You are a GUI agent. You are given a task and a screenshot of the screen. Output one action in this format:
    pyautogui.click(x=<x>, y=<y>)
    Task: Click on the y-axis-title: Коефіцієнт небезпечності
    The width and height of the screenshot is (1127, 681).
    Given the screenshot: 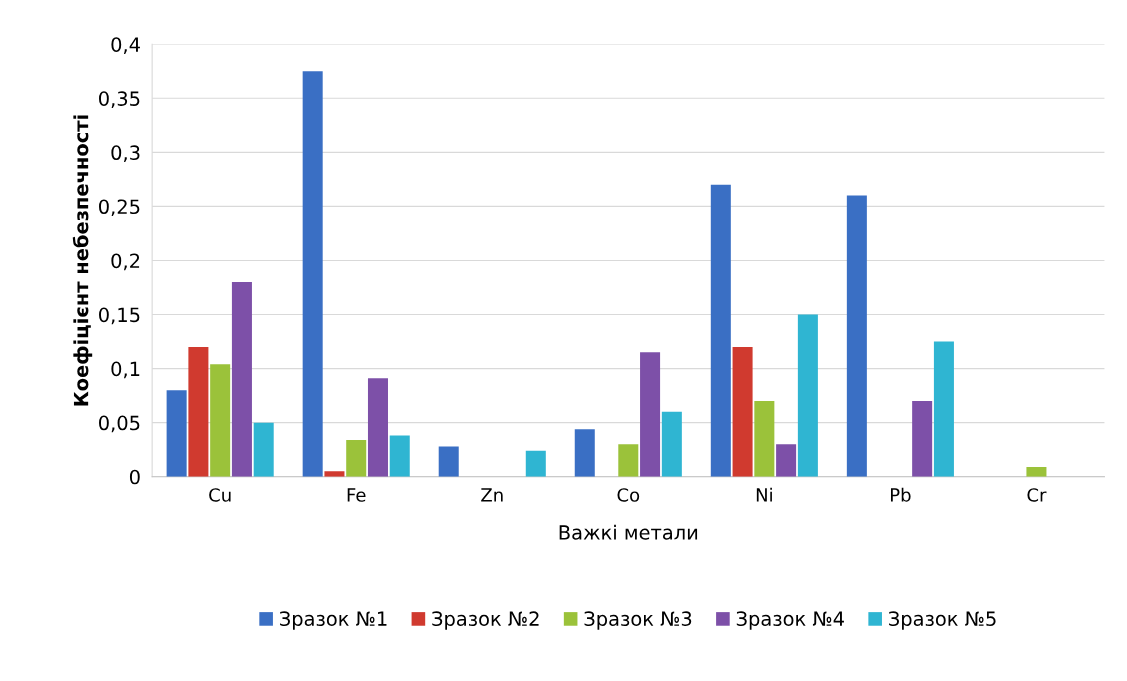 What is the action you would take?
    pyautogui.click(x=82, y=260)
    